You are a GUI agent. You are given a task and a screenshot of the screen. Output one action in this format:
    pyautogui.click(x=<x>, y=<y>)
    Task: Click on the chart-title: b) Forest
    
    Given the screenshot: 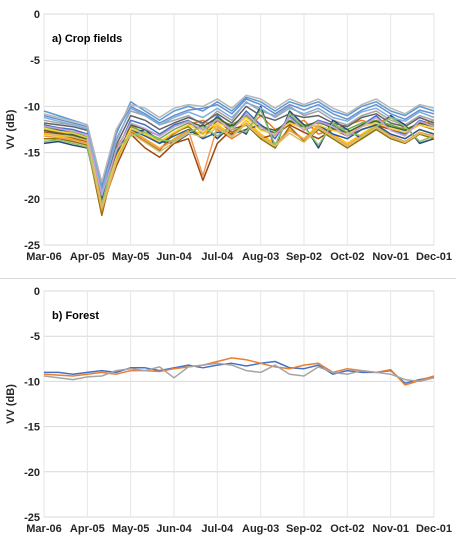 What is the action you would take?
    pyautogui.click(x=75, y=316)
    